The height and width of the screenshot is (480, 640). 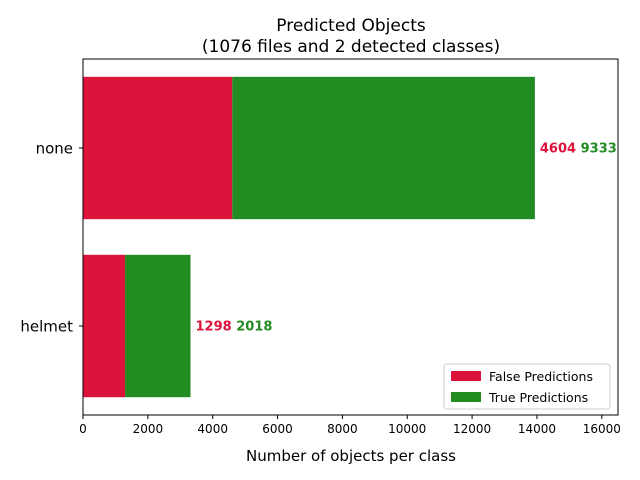 What do you see at coordinates (537, 429) in the screenshot?
I see `x-tick-label: 14000` at bounding box center [537, 429].